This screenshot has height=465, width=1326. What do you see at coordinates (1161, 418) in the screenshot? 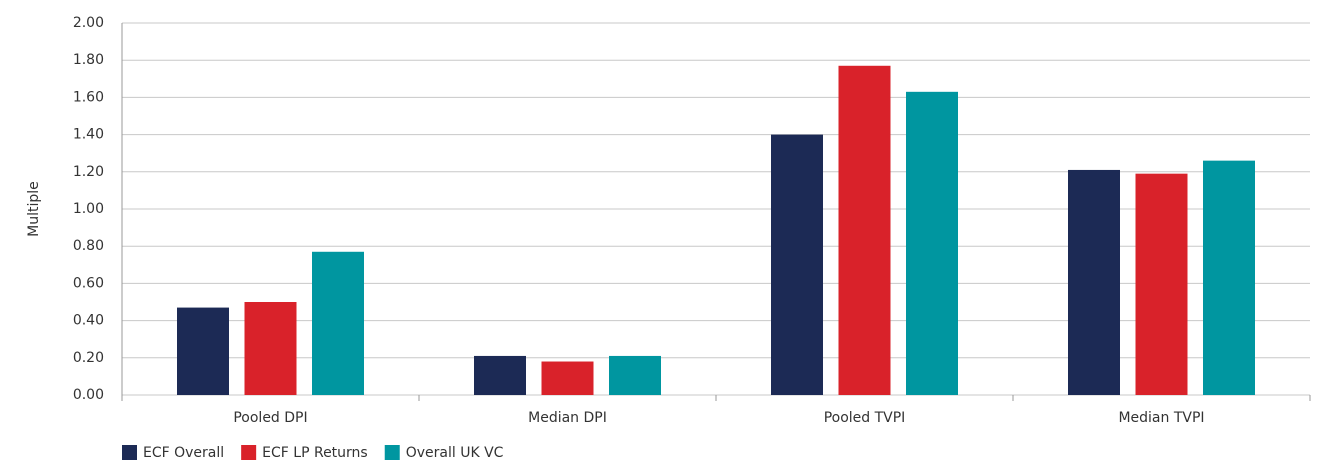
I see `x-tick-label: Median TVPI` at bounding box center [1161, 418].